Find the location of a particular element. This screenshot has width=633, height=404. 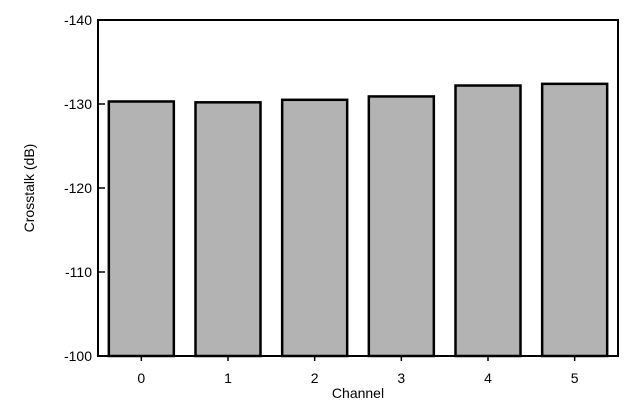

x-tick-label: 3 is located at coordinates (401, 378).